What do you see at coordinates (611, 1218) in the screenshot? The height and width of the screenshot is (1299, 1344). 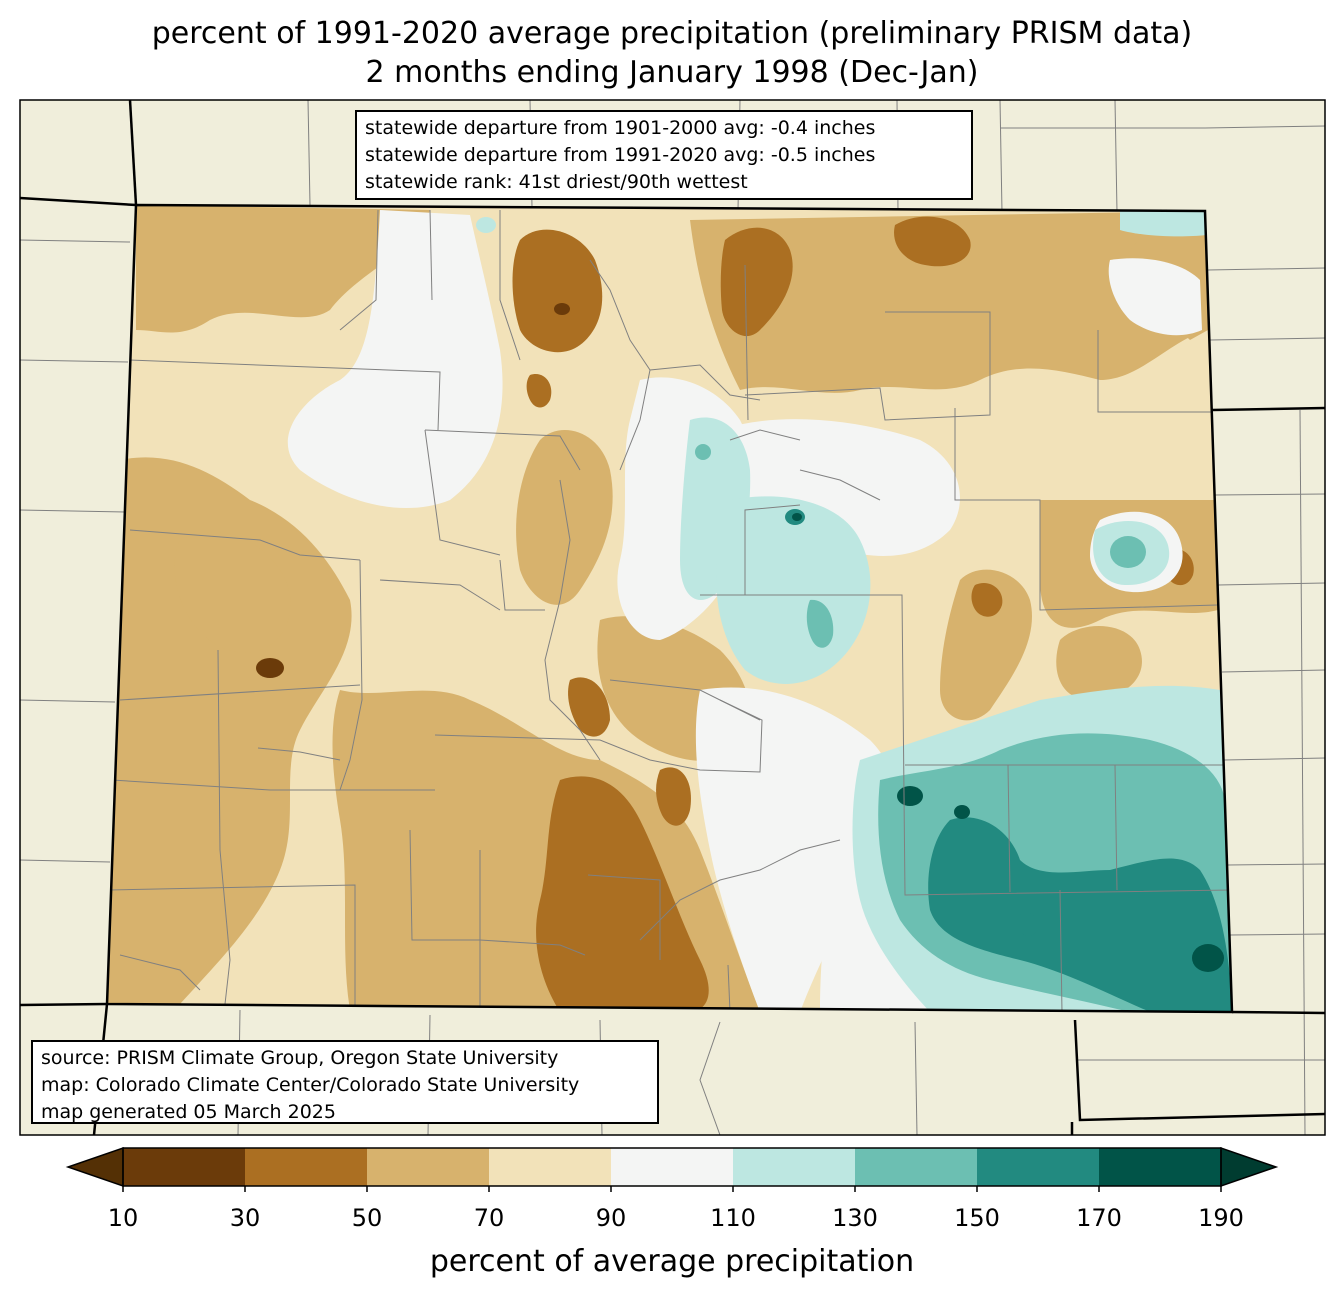 I see `colorbar-tick-label: 90` at bounding box center [611, 1218].